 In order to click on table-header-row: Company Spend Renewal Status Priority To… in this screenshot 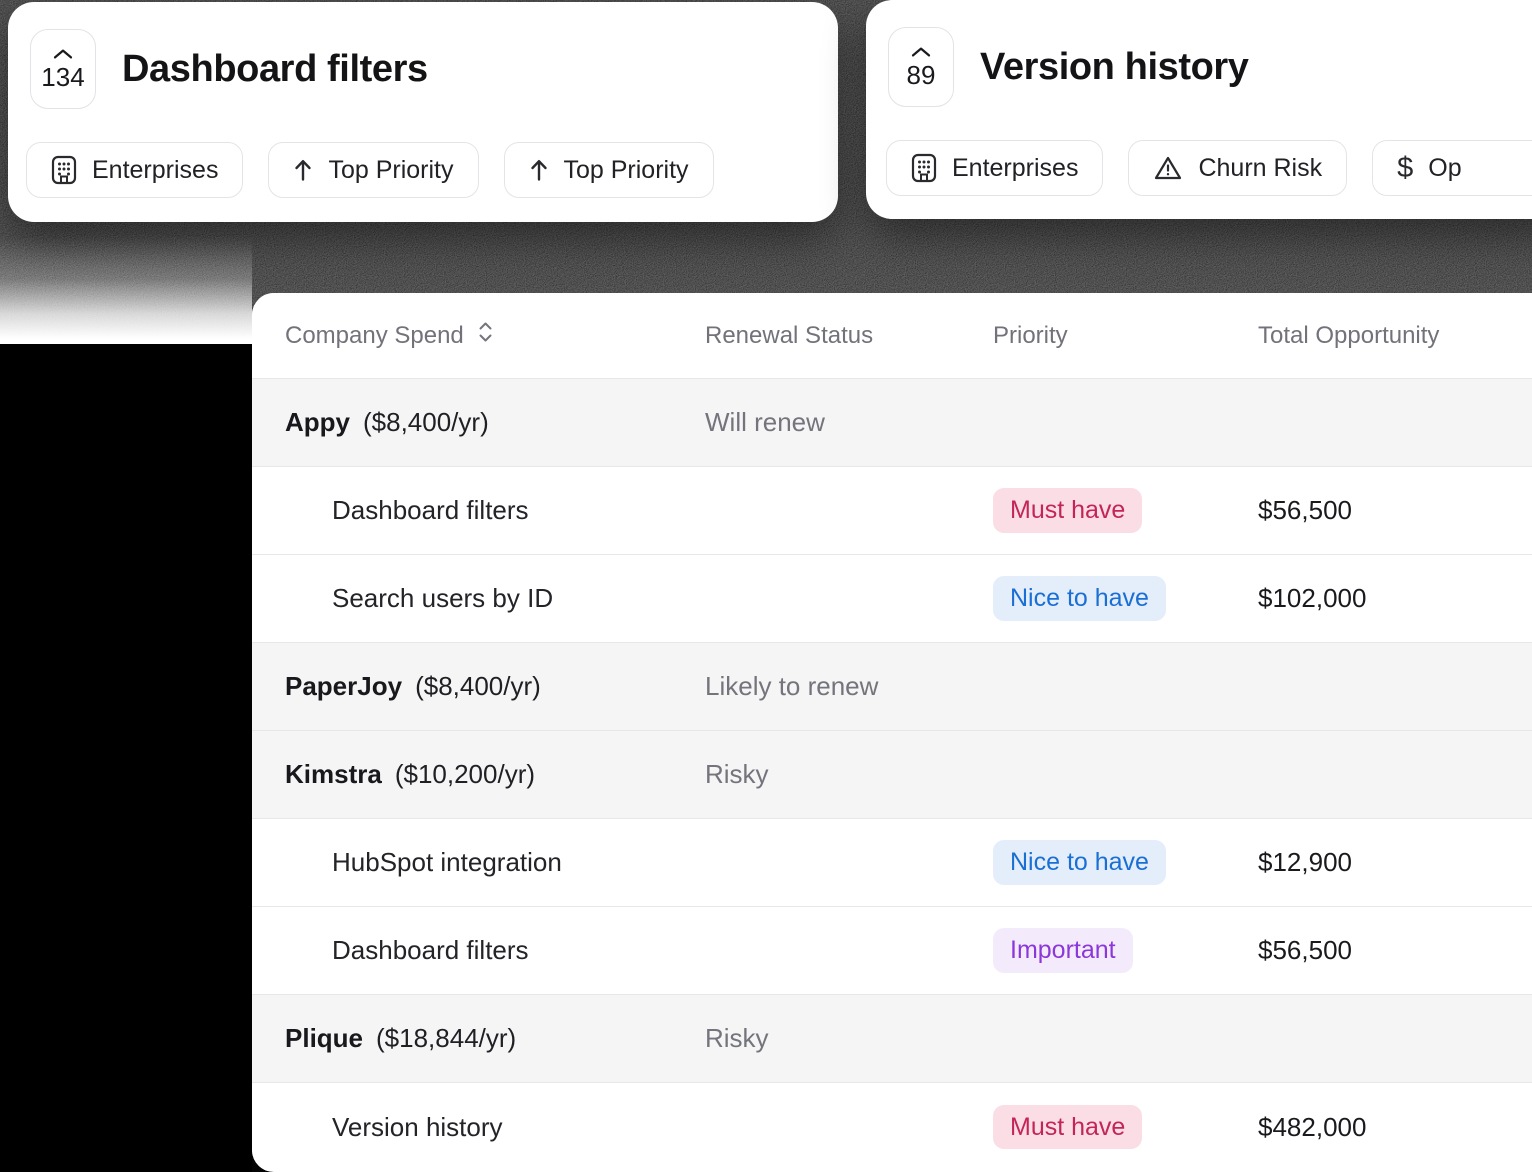, I will do `click(892, 336)`.